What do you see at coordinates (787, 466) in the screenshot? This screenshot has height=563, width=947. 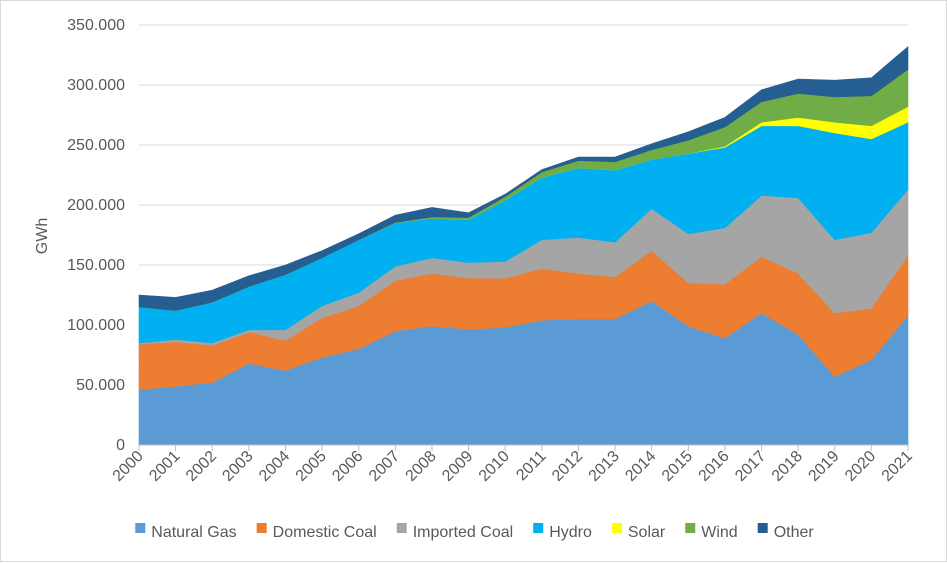 I see `x-tick-label: 2018` at bounding box center [787, 466].